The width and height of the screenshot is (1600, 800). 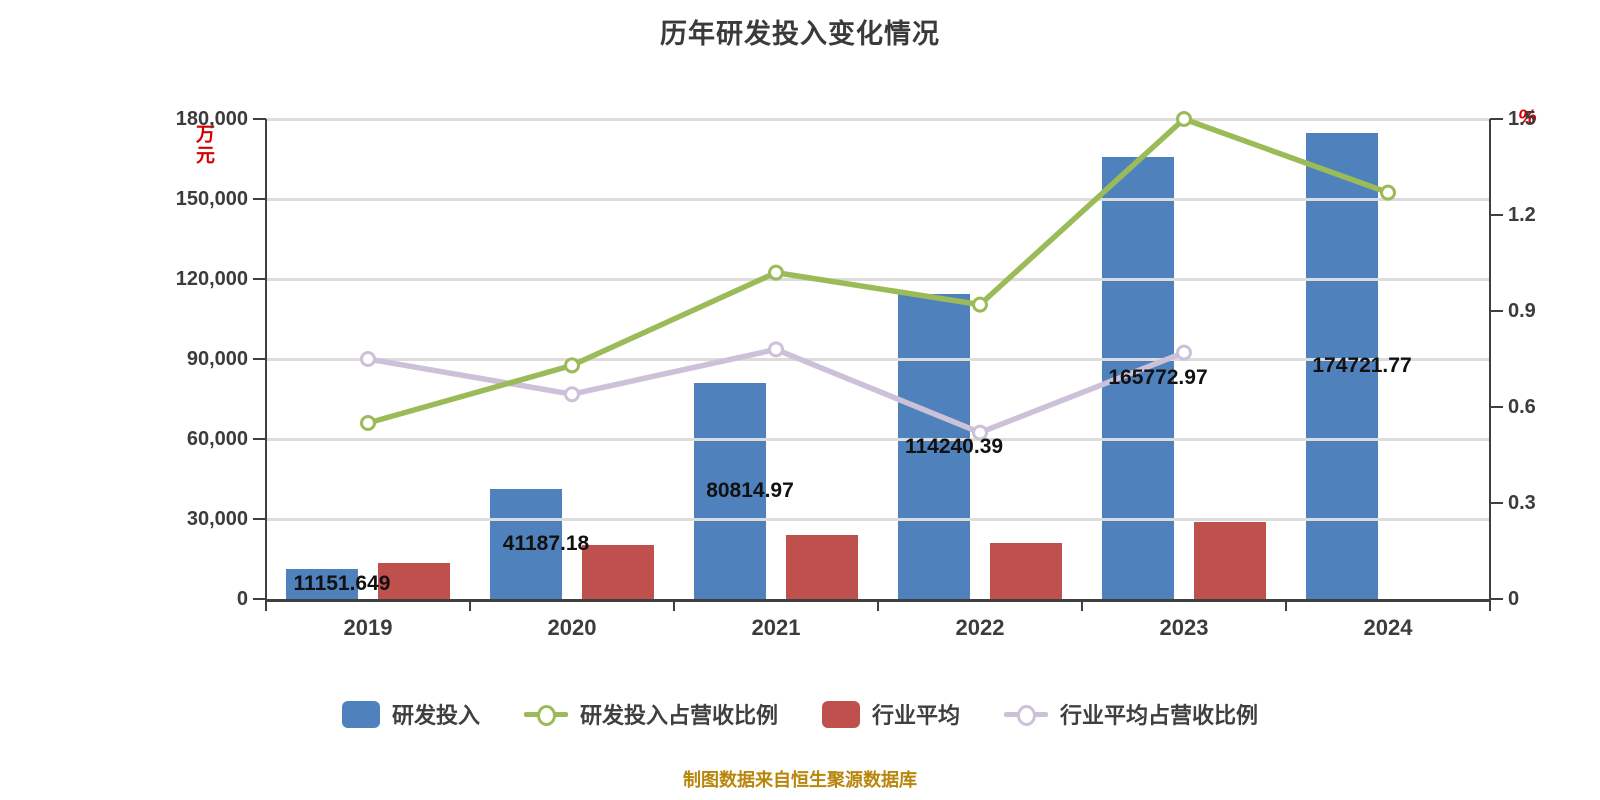 I want to click on x-axis-line, so click(x=878, y=600).